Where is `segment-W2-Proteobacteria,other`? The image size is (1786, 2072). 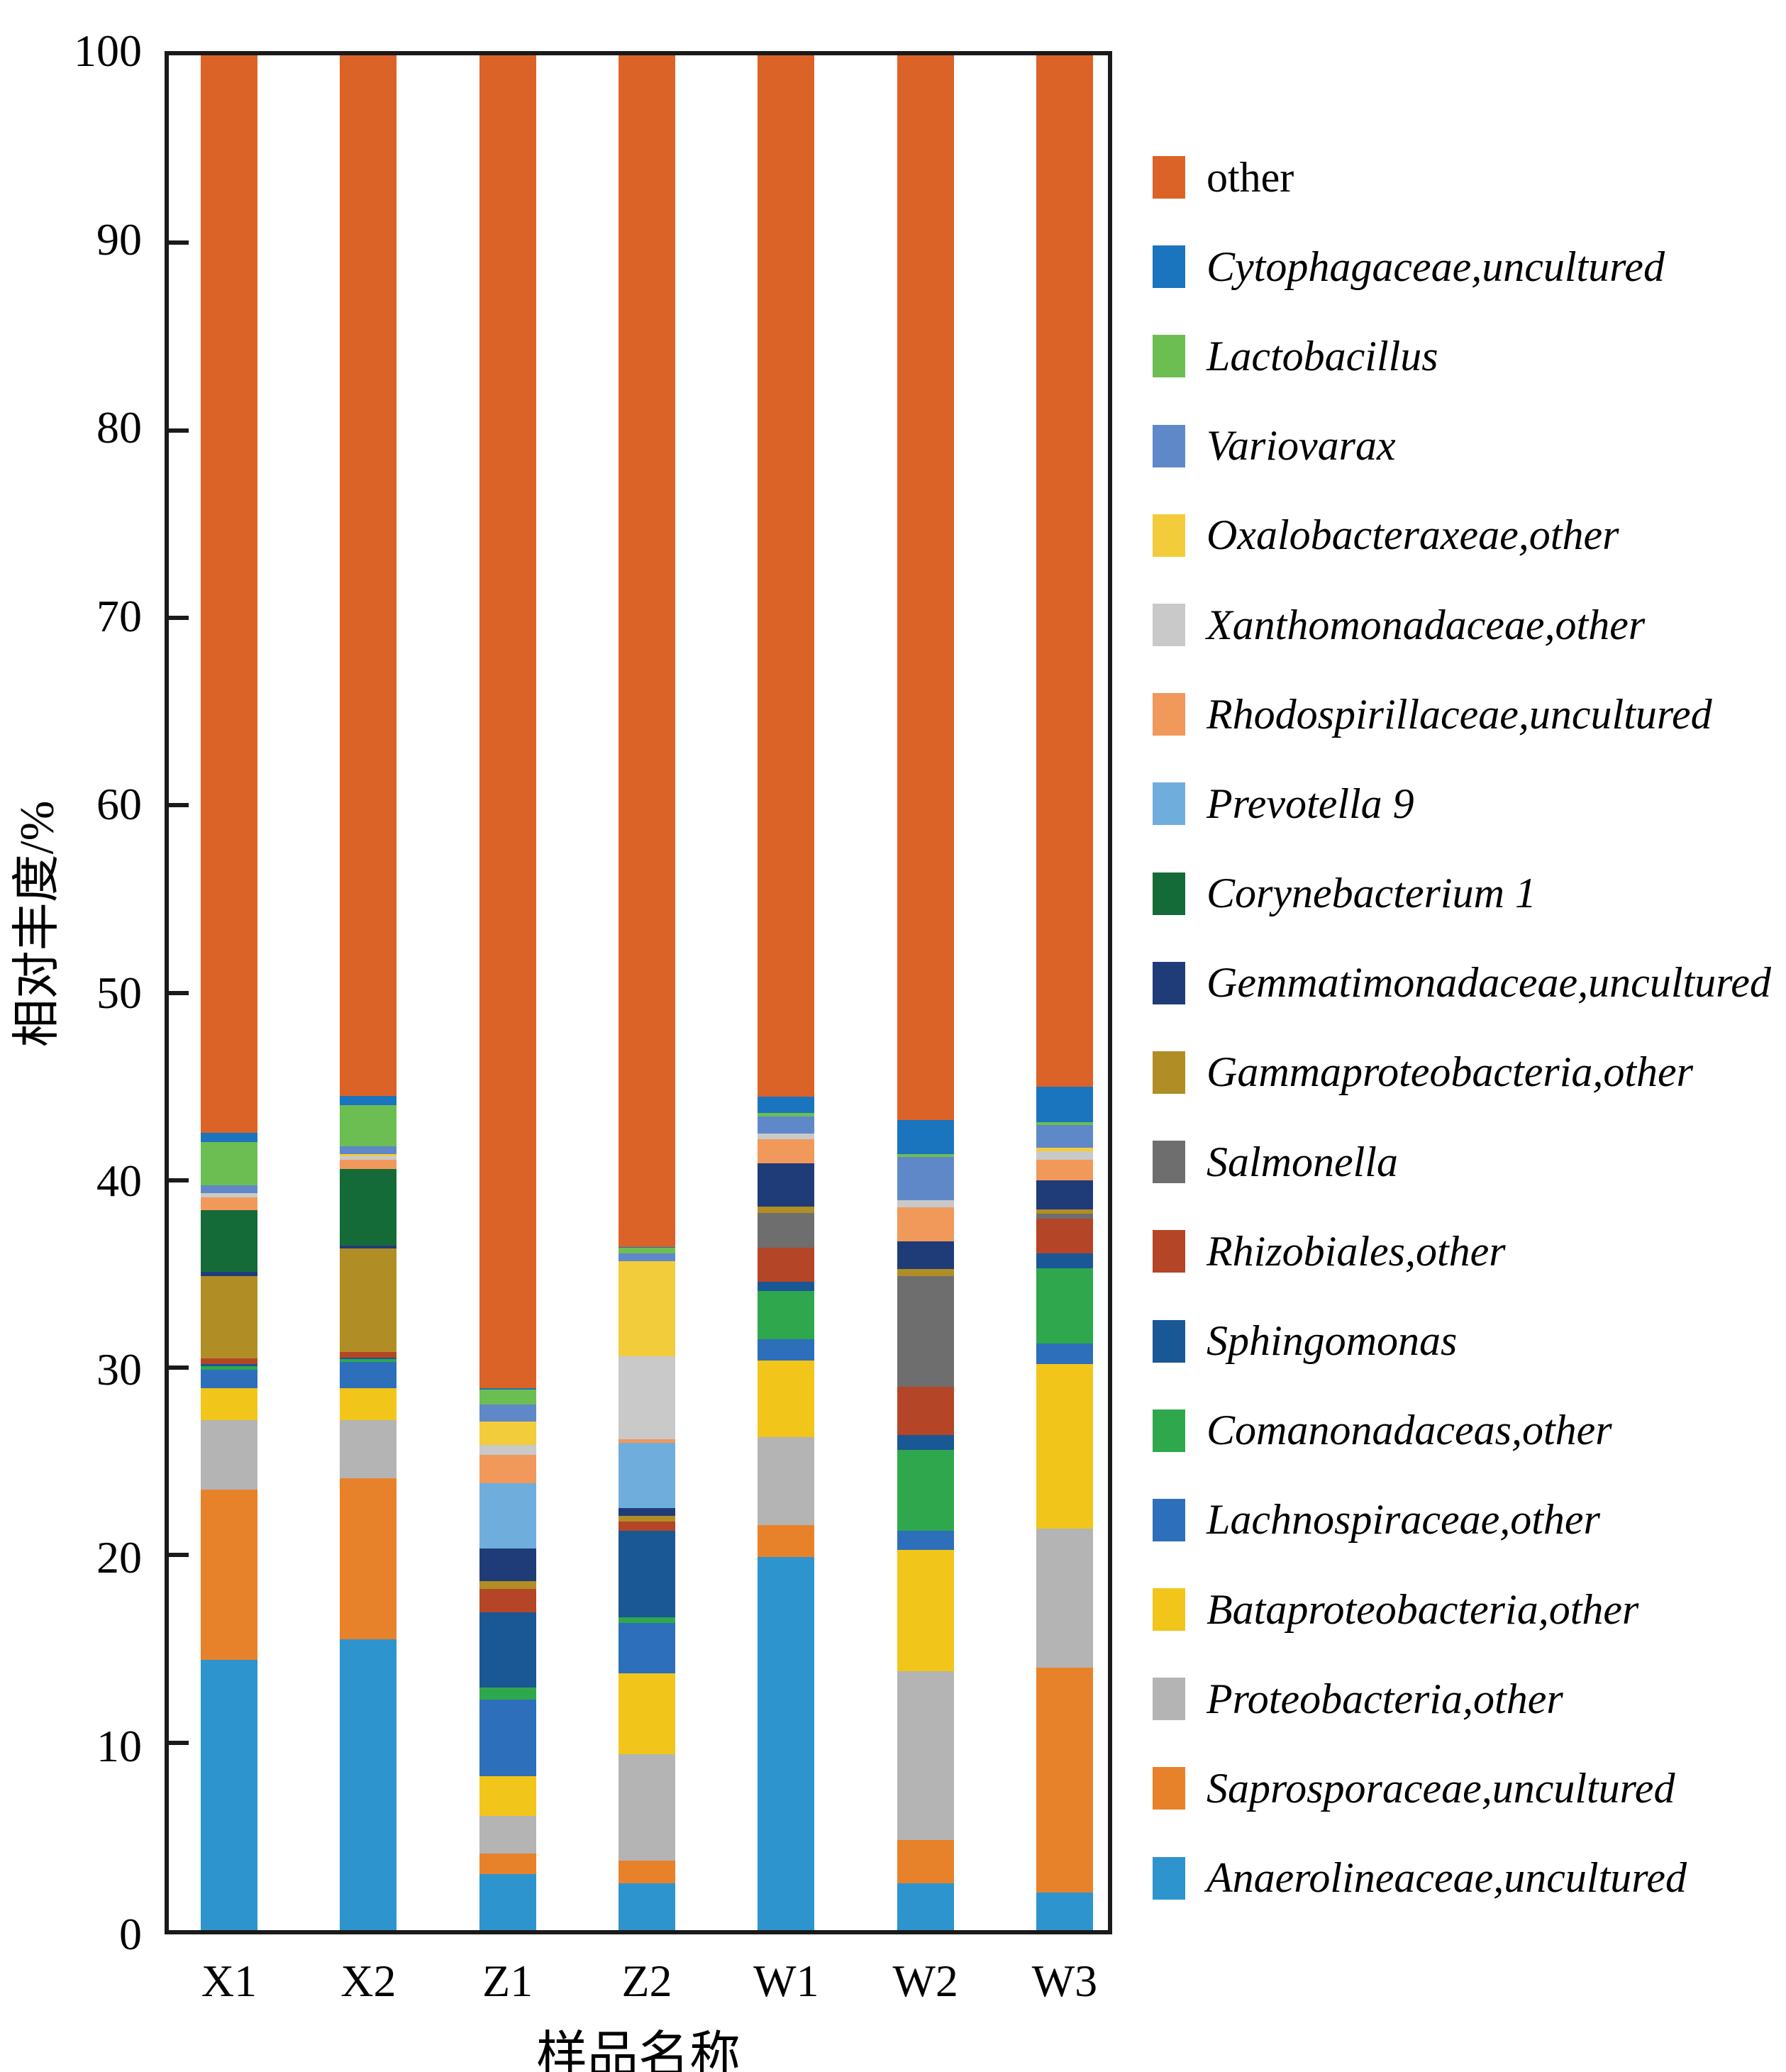
segment-W2-Proteobacteria,other is located at coordinates (925, 1756).